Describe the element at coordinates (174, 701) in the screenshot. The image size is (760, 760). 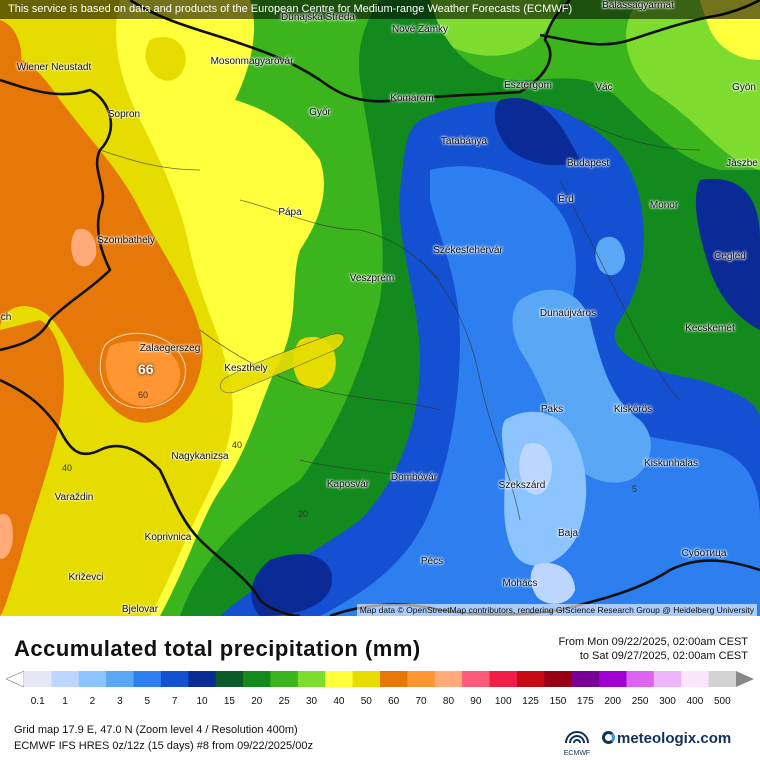
I see `scale-tick-label: 7` at that location.